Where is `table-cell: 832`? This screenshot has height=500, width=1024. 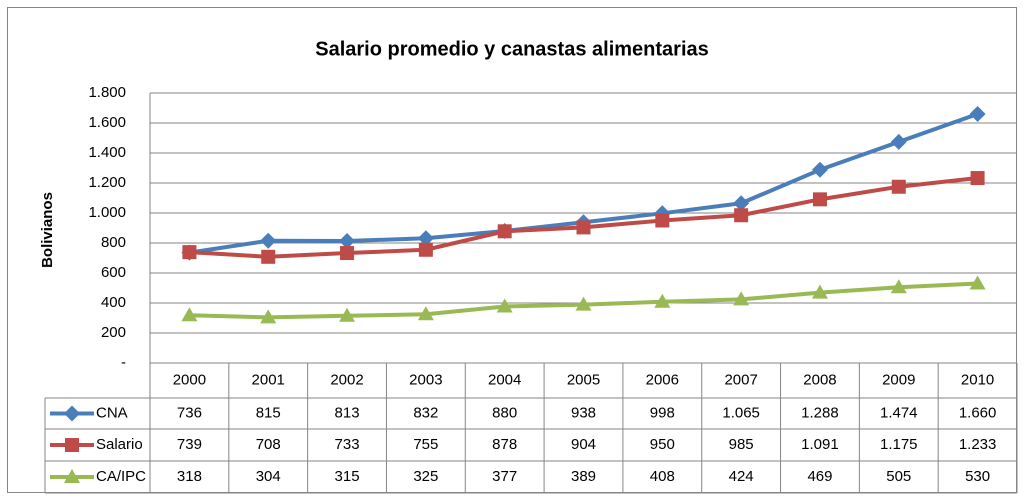 table-cell: 832 is located at coordinates (425, 412).